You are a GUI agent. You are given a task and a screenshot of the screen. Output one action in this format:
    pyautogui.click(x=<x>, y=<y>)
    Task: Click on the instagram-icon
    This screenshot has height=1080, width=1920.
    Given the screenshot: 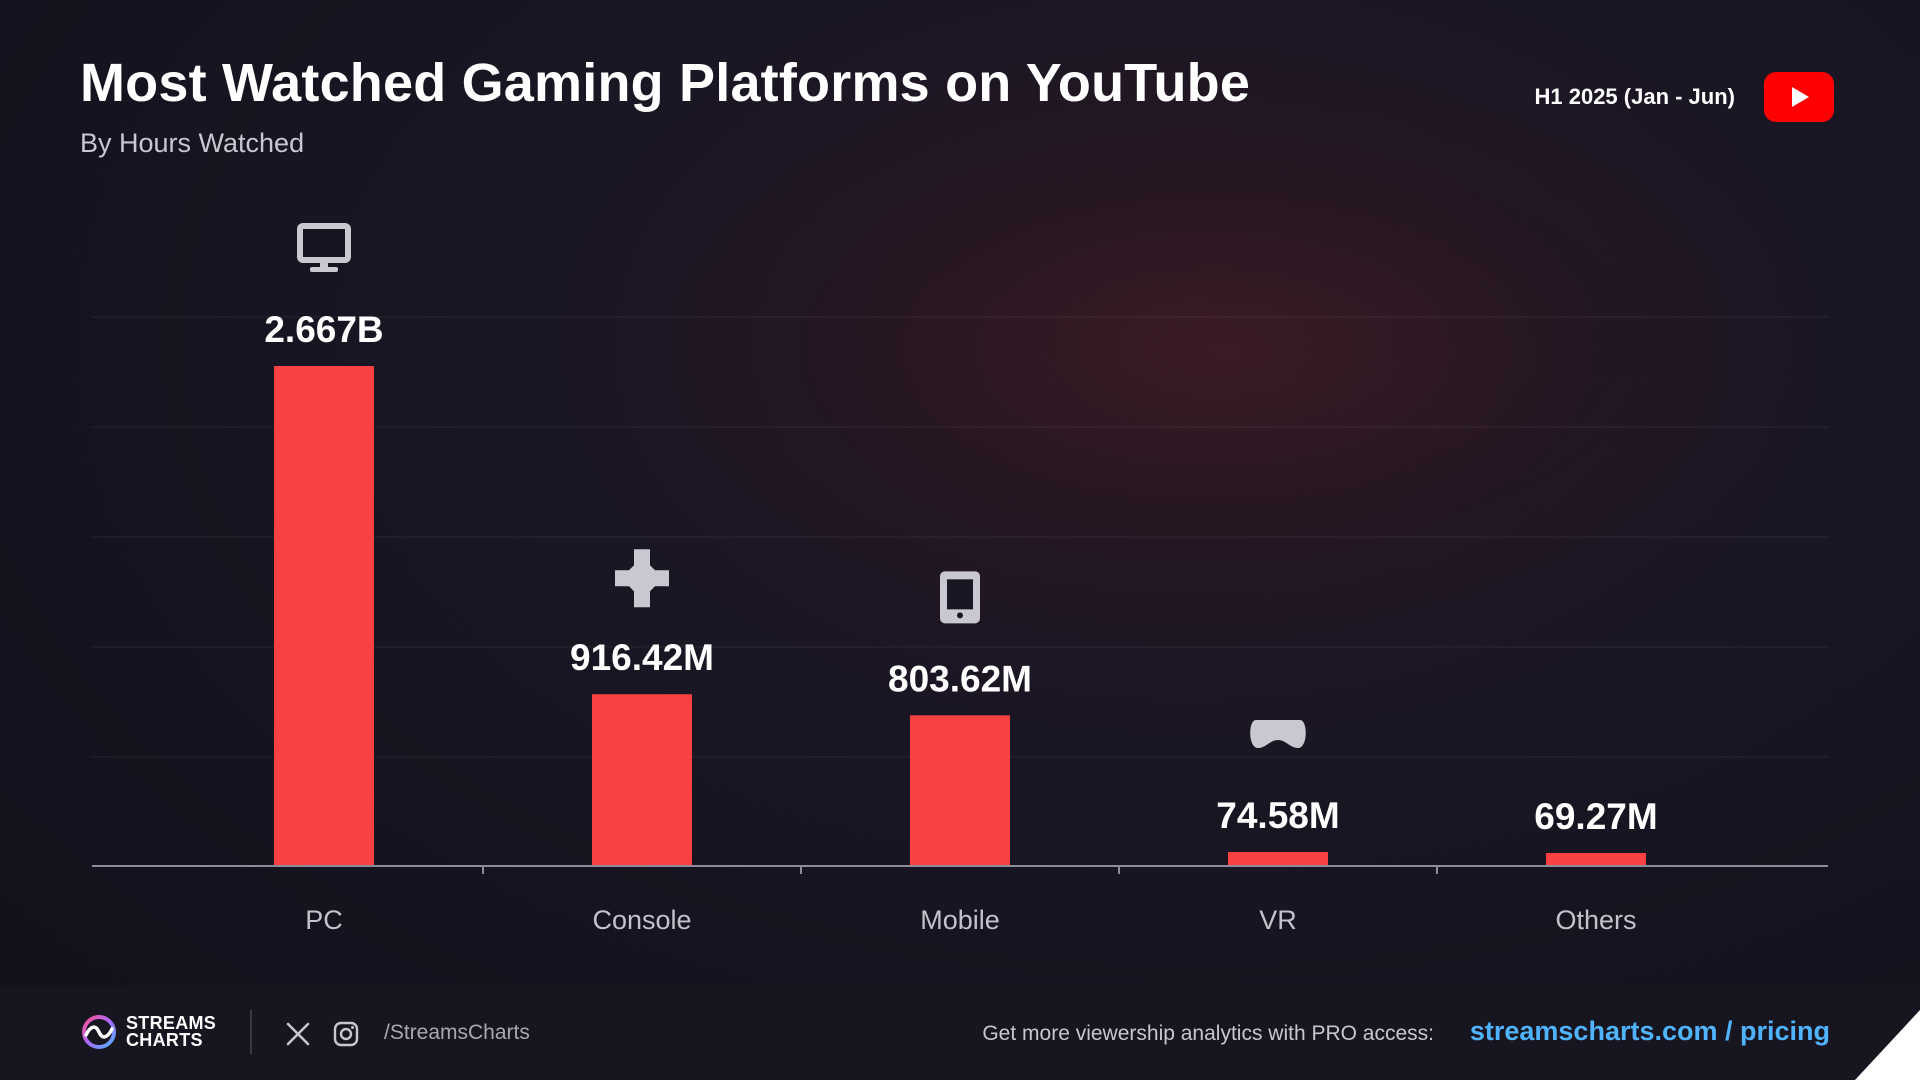 What is the action you would take?
    pyautogui.click(x=346, y=1036)
    